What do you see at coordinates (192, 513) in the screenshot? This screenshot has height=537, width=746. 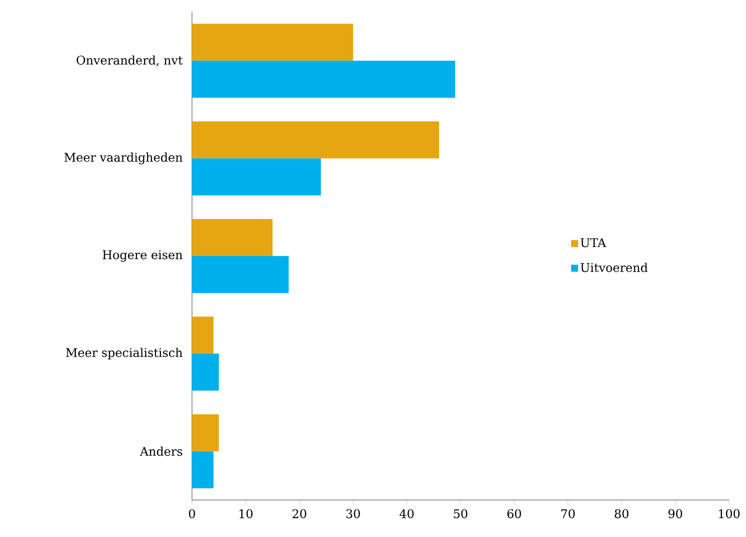 I see `x-tick-label: 0` at bounding box center [192, 513].